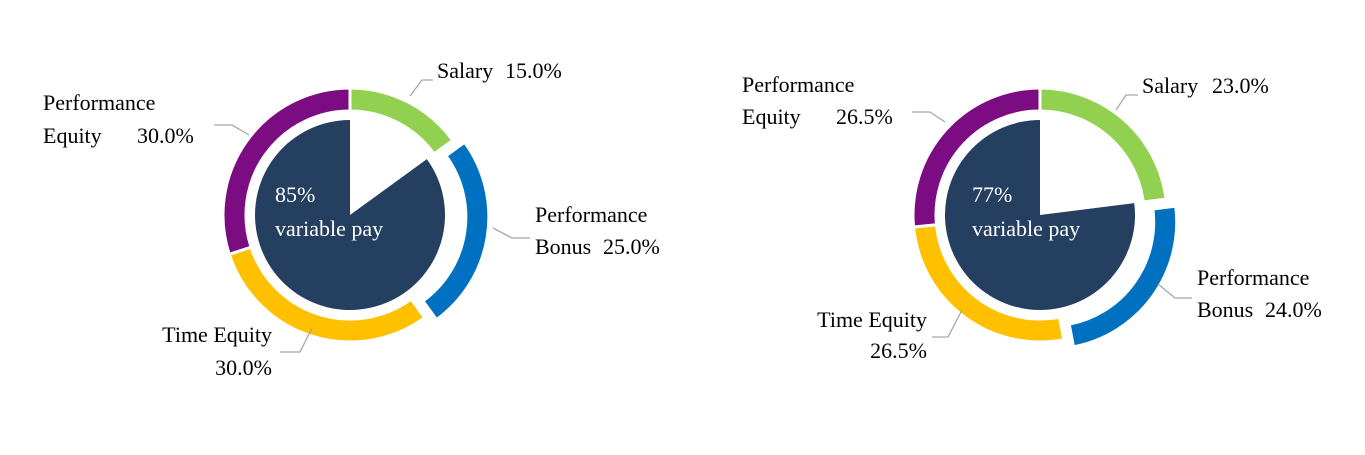 The image size is (1365, 455). What do you see at coordinates (295, 194) in the screenshot?
I see `center-value: 85%` at bounding box center [295, 194].